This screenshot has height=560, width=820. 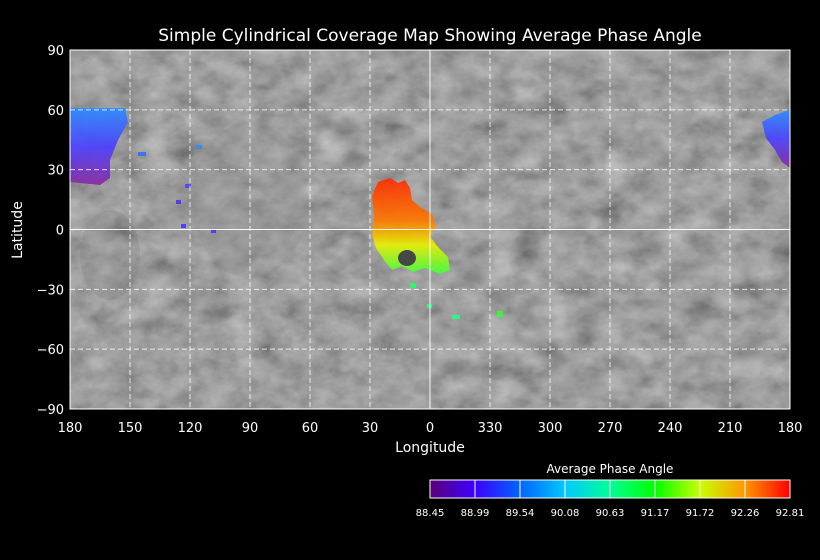 What do you see at coordinates (610, 428) in the screenshot?
I see `longitude-tick-label: 270` at bounding box center [610, 428].